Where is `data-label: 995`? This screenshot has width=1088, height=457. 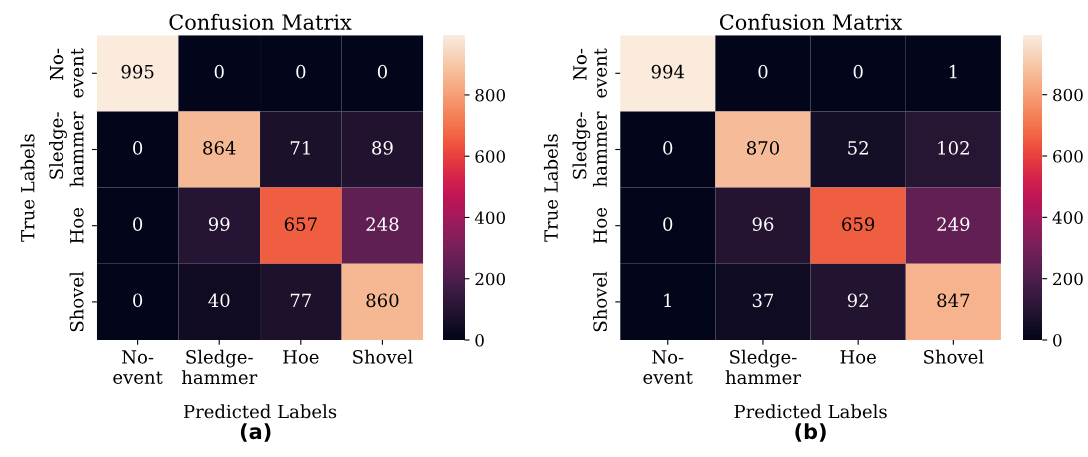
data-label: 995 is located at coordinates (137, 71).